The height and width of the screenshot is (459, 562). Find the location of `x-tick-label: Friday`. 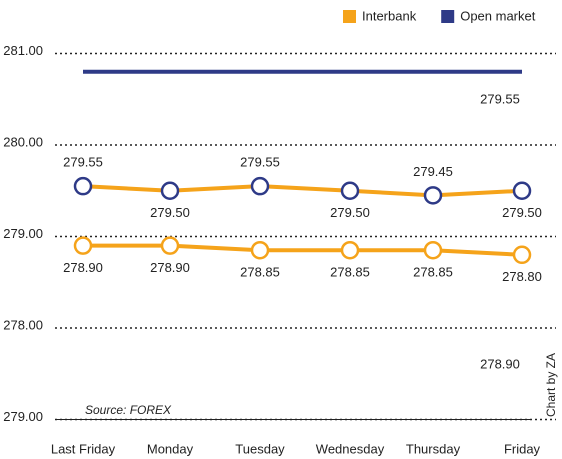

x-tick-label: Friday is located at coordinates (522, 448).